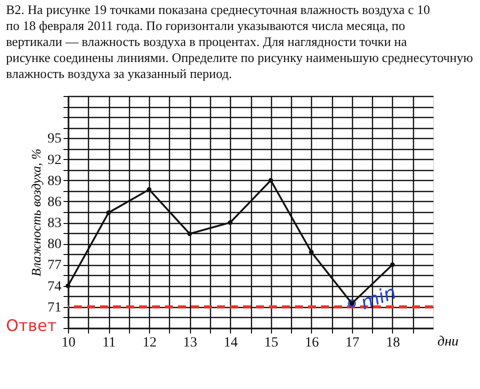 This screenshot has width=480, height=389. I want to click on x-tick-label: 11, so click(109, 343).